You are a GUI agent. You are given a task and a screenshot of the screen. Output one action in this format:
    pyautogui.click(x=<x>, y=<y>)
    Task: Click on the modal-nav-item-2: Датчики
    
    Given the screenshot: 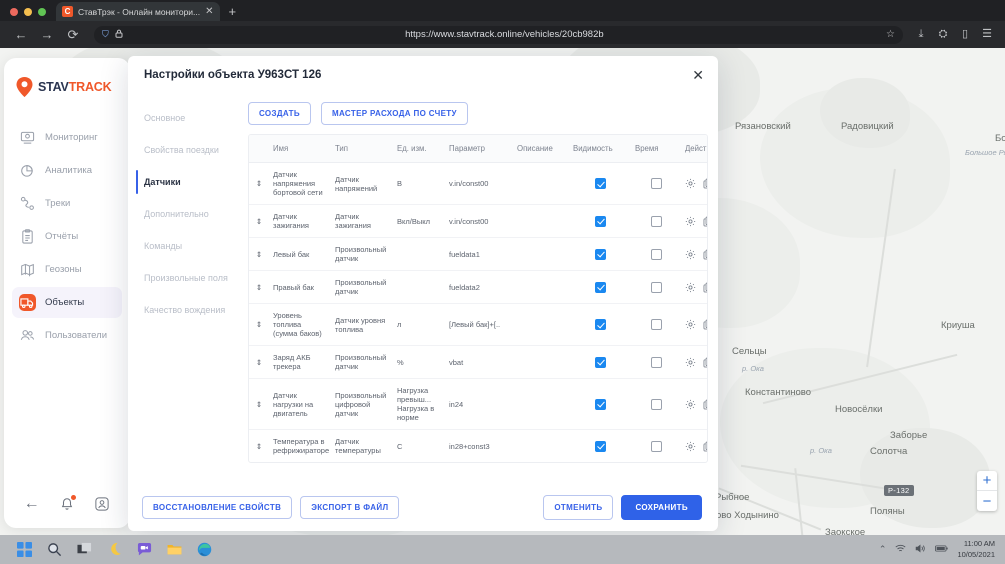 What is the action you would take?
    pyautogui.click(x=188, y=182)
    